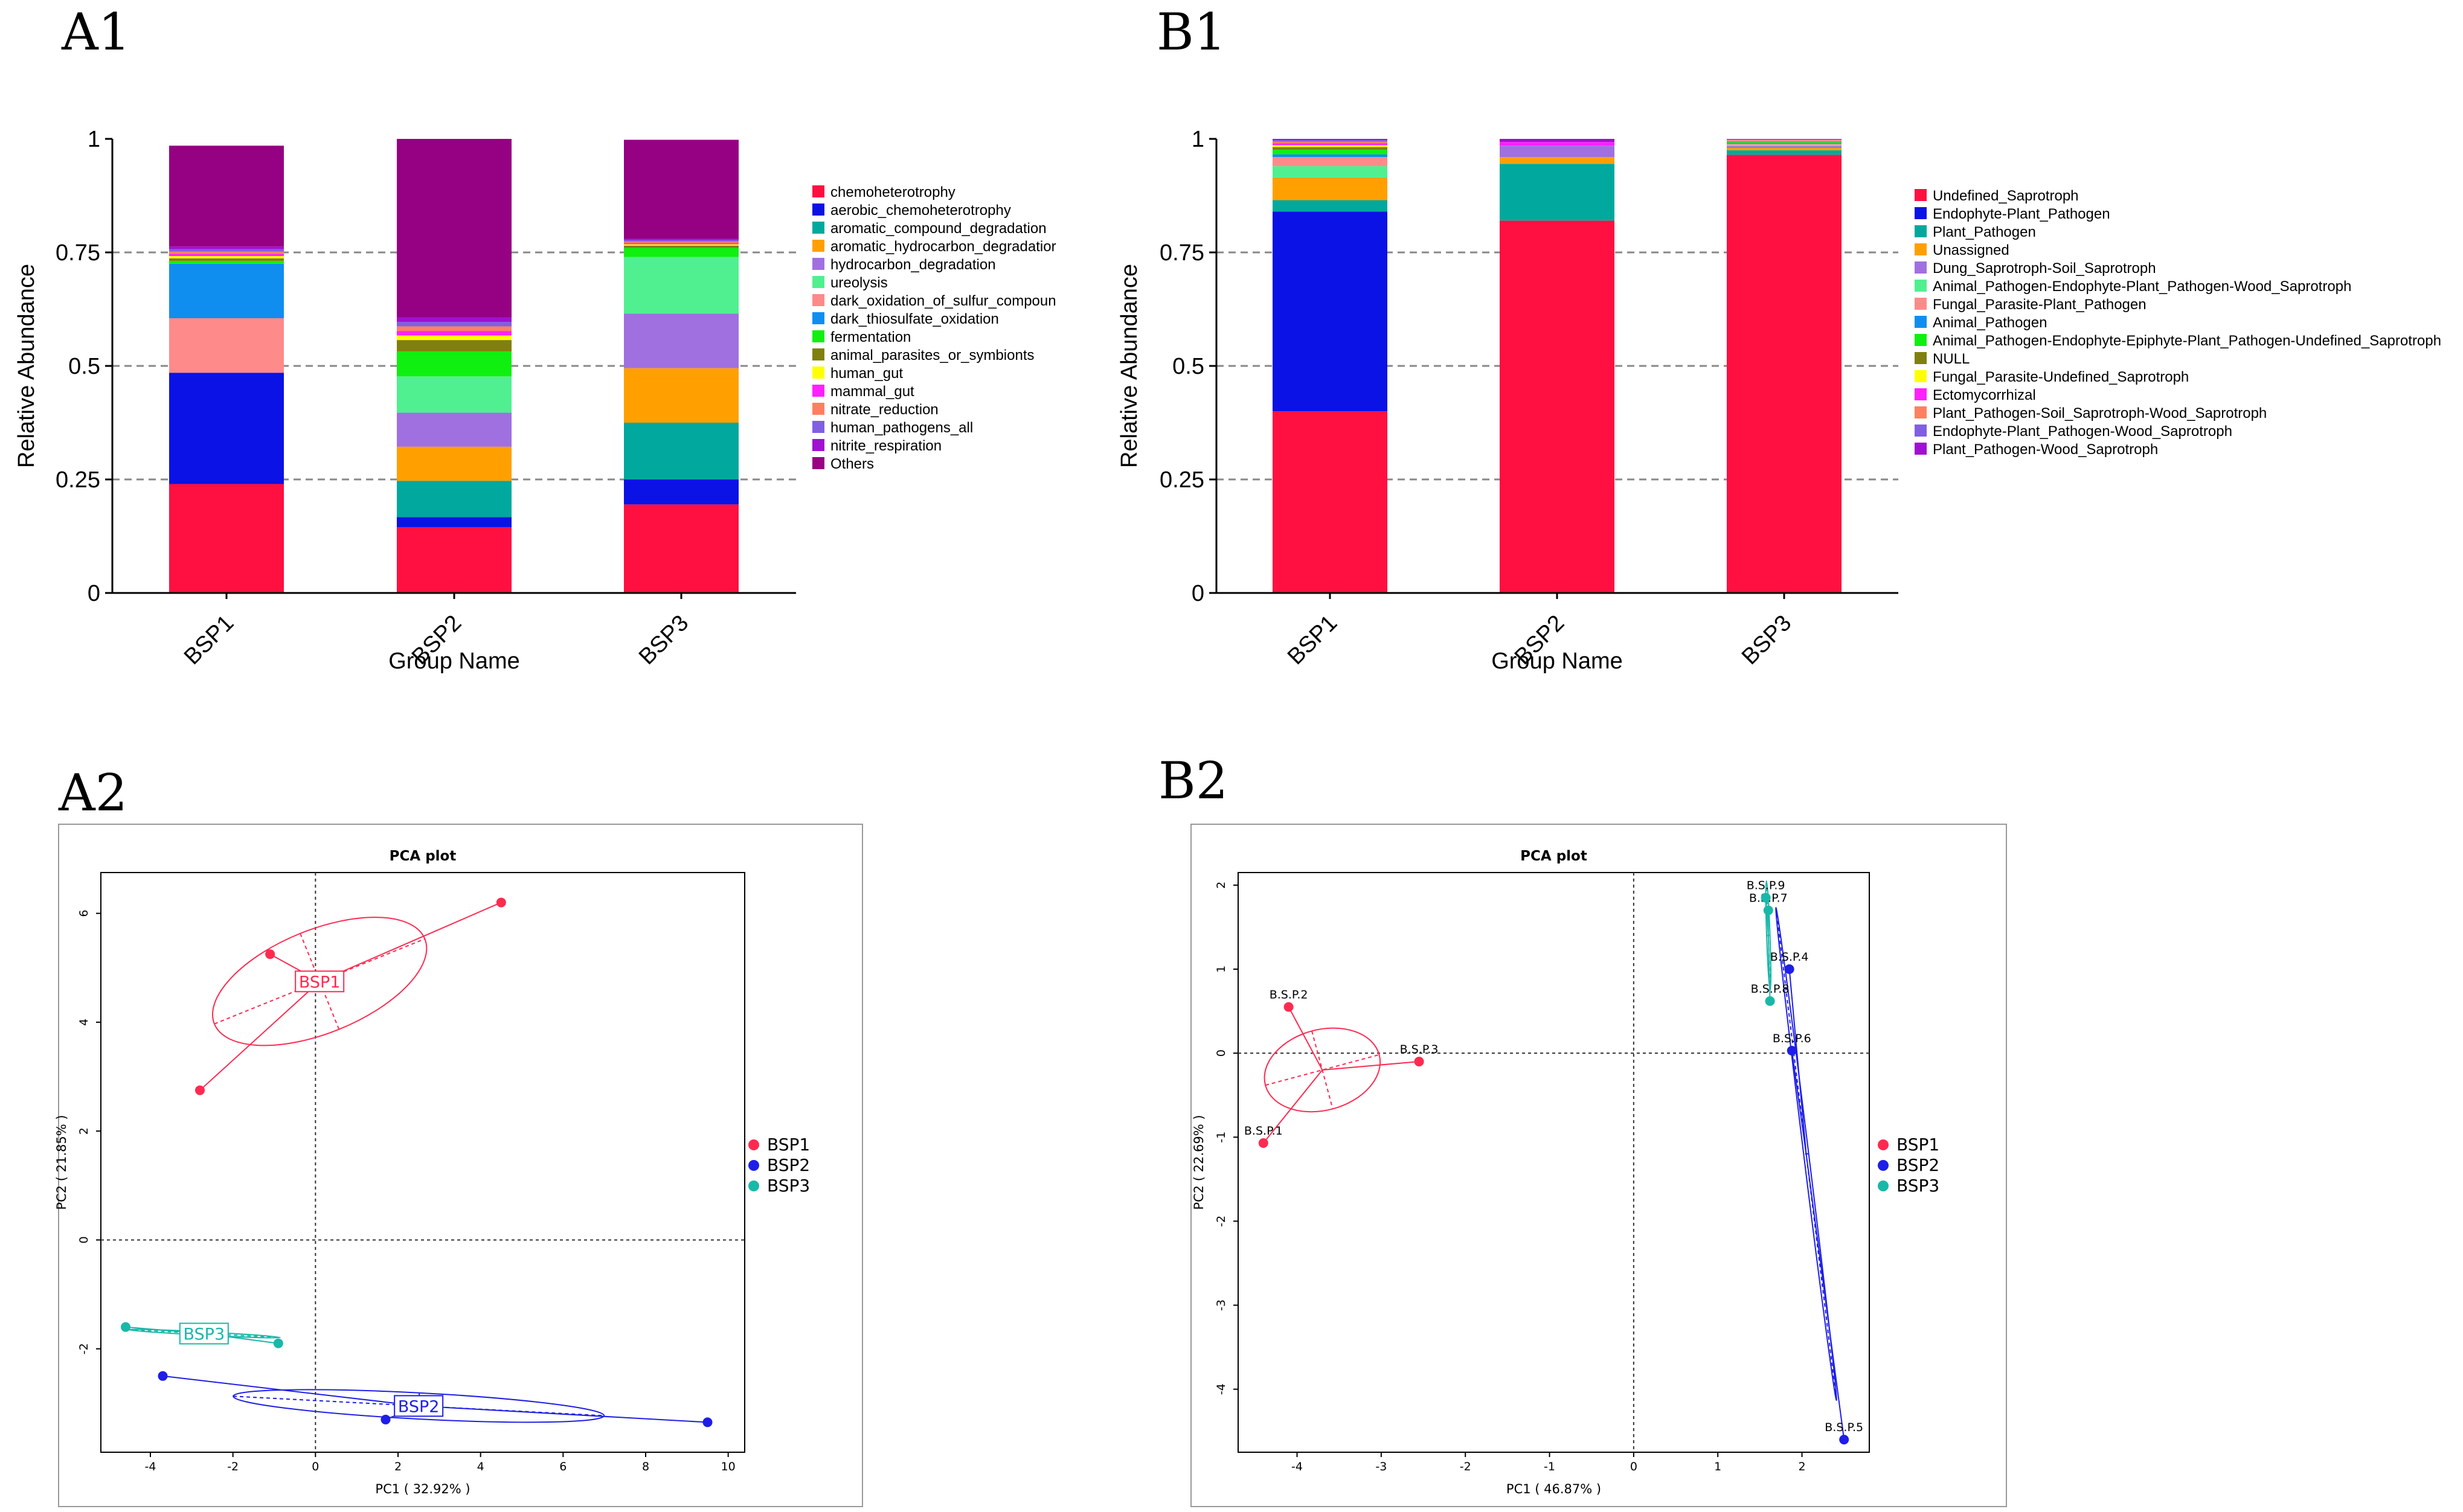 The height and width of the screenshot is (1512, 2463). What do you see at coordinates (422, 1489) in the screenshot?
I see `x-axis-title: PC1 ( 32.92% )` at bounding box center [422, 1489].